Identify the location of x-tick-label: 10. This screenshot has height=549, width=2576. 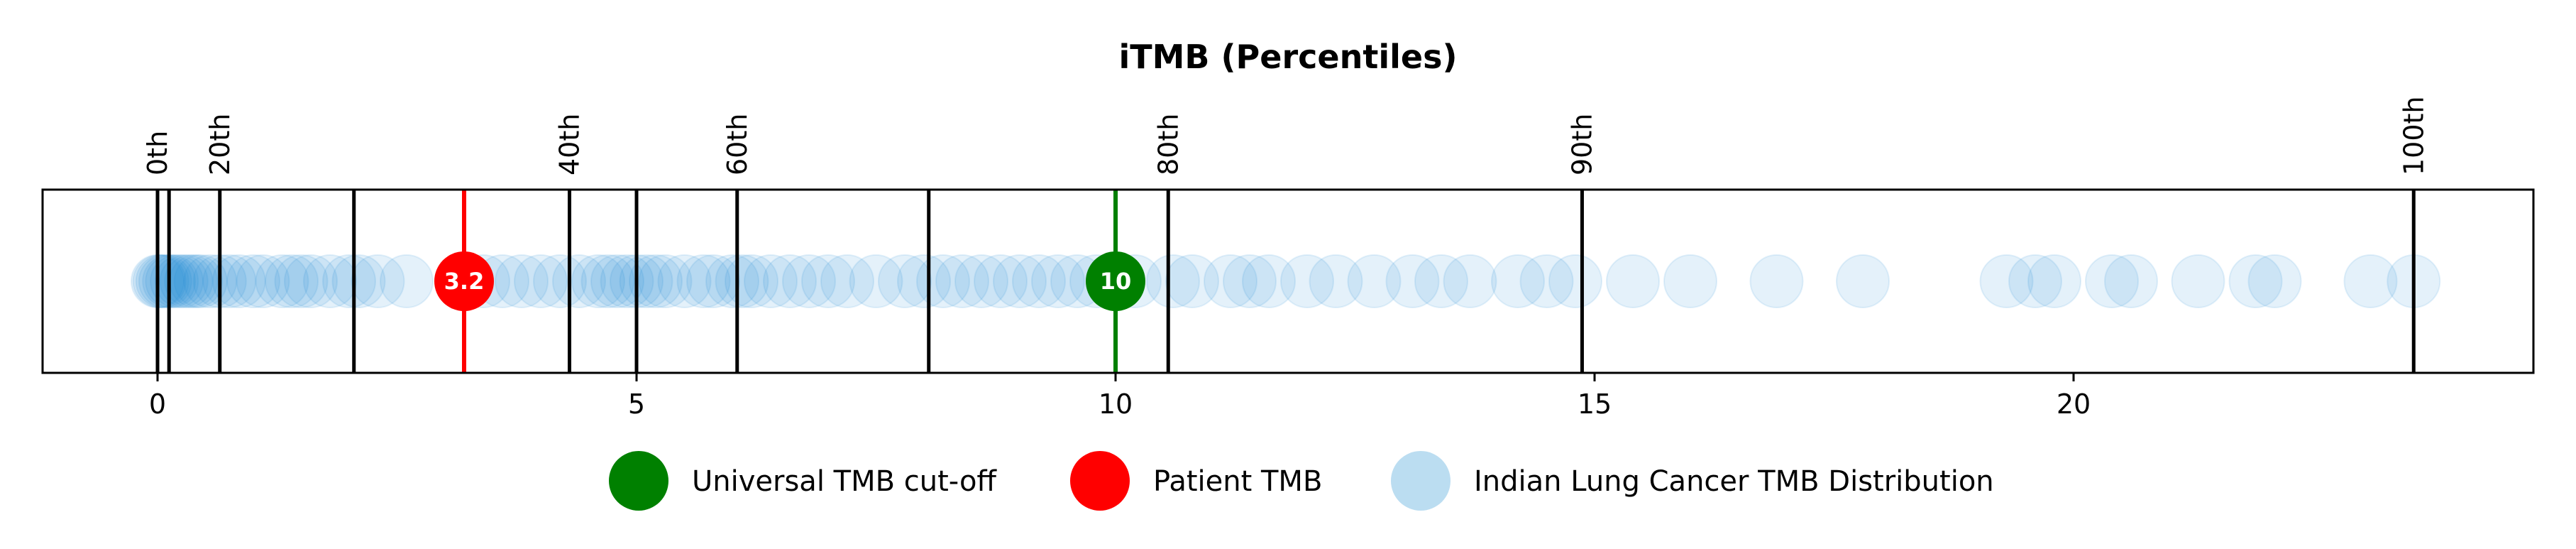
(1116, 404).